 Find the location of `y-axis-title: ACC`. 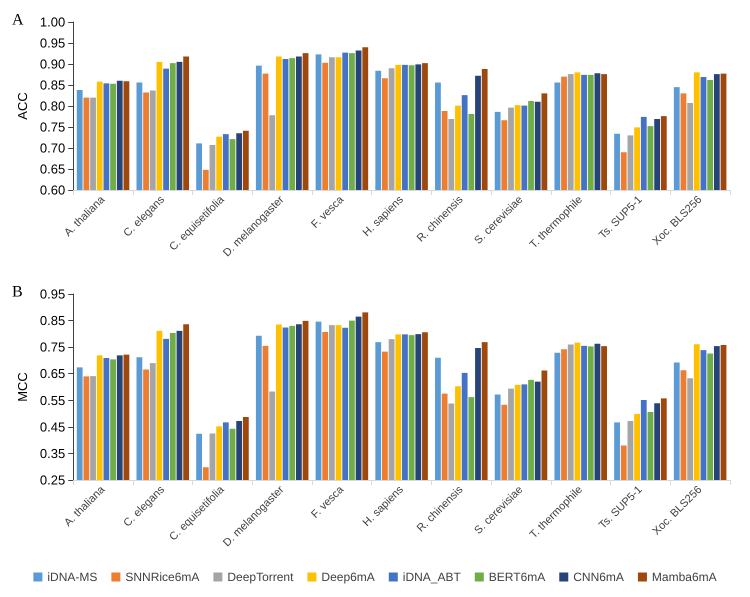

y-axis-title: ACC is located at coordinates (22, 106).